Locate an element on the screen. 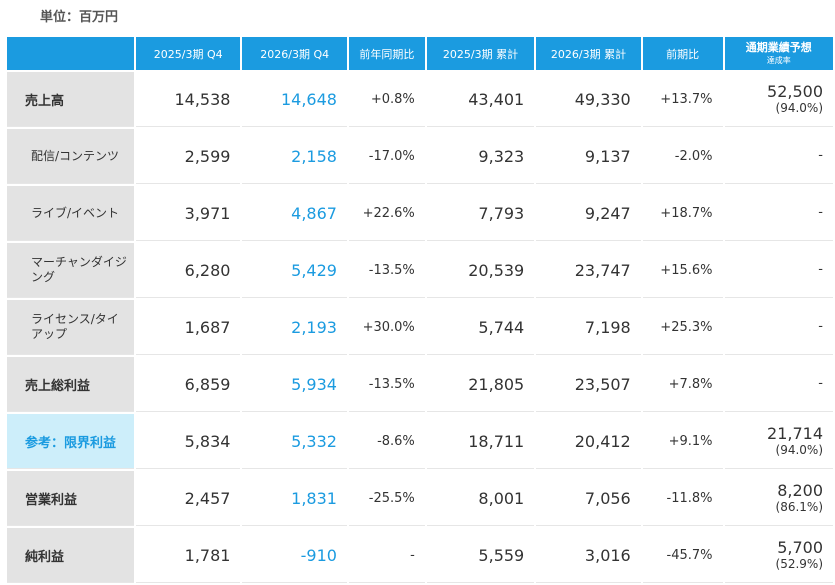 Image resolution: width=835 pixels, height=585 pixels. cell-cum-prev: 5,559 is located at coordinates (480, 555).